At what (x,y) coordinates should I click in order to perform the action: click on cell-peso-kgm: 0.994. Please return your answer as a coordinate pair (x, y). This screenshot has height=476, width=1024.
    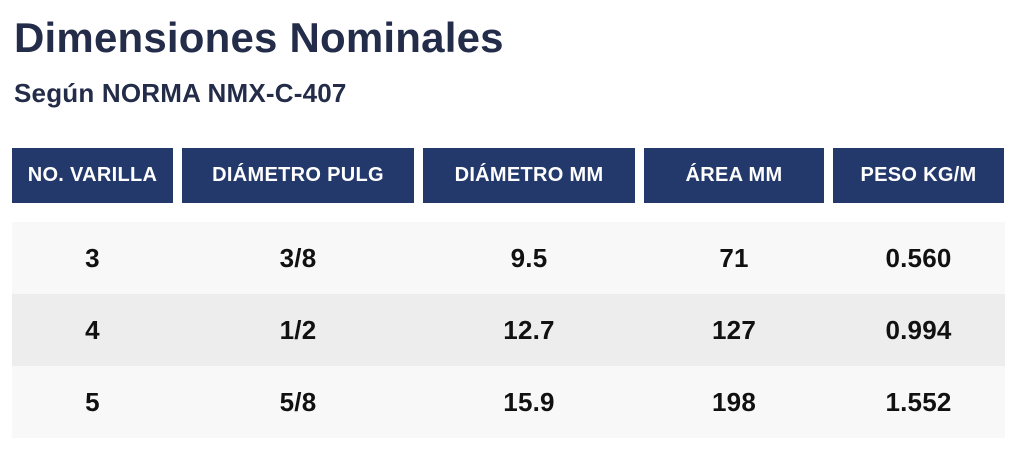
    Looking at the image, I should click on (918, 329).